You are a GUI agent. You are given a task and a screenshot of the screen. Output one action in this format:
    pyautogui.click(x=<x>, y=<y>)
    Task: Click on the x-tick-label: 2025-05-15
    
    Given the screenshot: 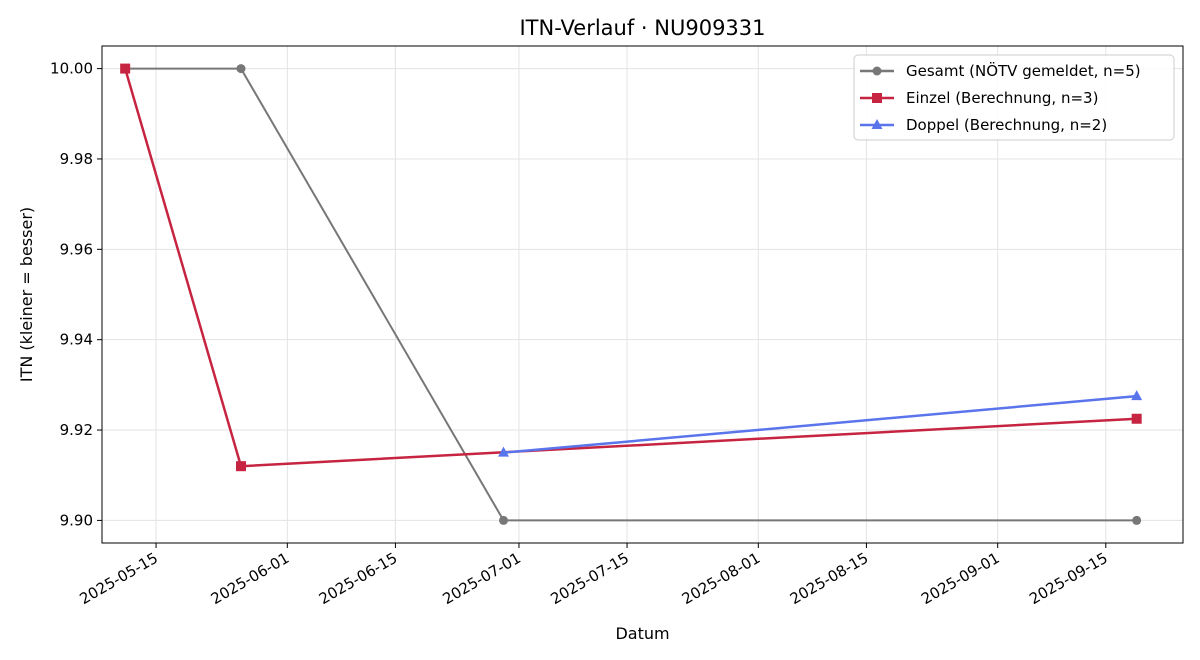 What is the action you would take?
    pyautogui.click(x=119, y=578)
    